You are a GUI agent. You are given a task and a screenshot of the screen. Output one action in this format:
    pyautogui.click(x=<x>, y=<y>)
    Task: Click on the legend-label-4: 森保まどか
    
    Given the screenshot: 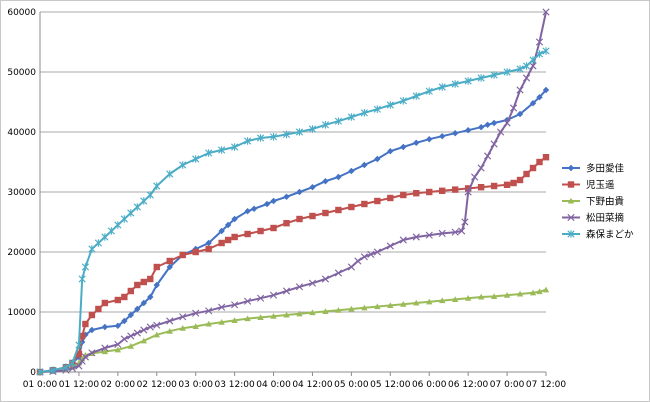 What is the action you would take?
    pyautogui.click(x=610, y=235)
    